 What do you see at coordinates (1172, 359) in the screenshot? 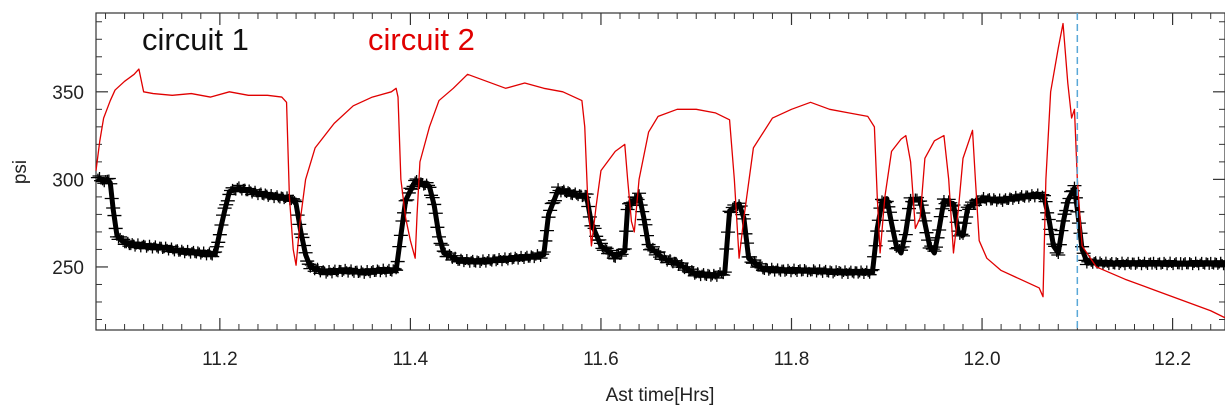
I see `x-tick-label: 12.2` at bounding box center [1172, 359].